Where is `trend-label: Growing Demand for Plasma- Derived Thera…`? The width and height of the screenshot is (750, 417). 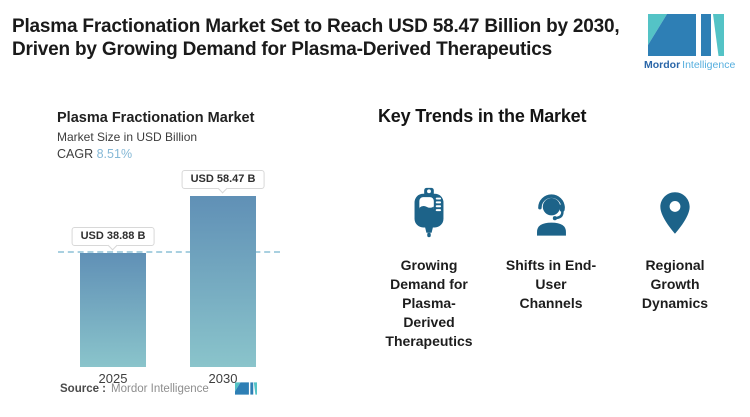 trend-label: Growing Demand for Plasma- Derived Thera… is located at coordinates (429, 303).